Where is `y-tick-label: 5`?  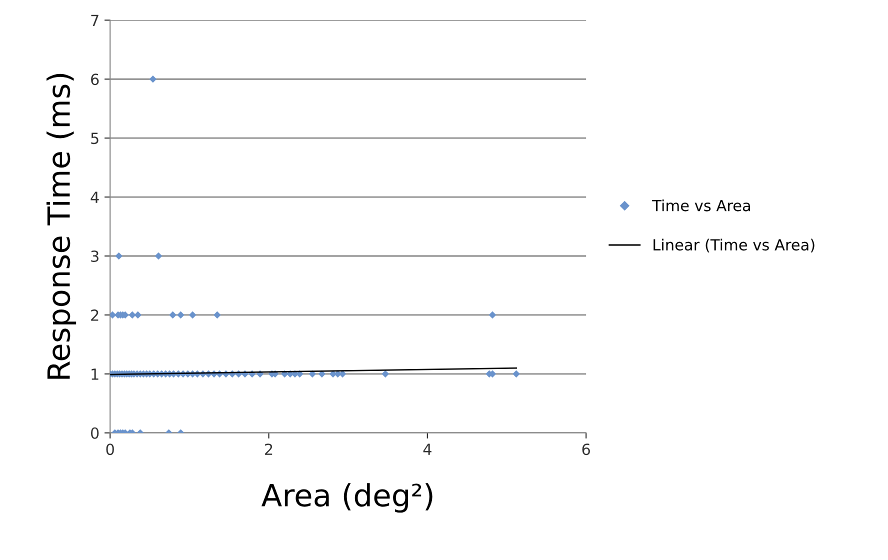
y-tick-label: 5 is located at coordinates (94, 138).